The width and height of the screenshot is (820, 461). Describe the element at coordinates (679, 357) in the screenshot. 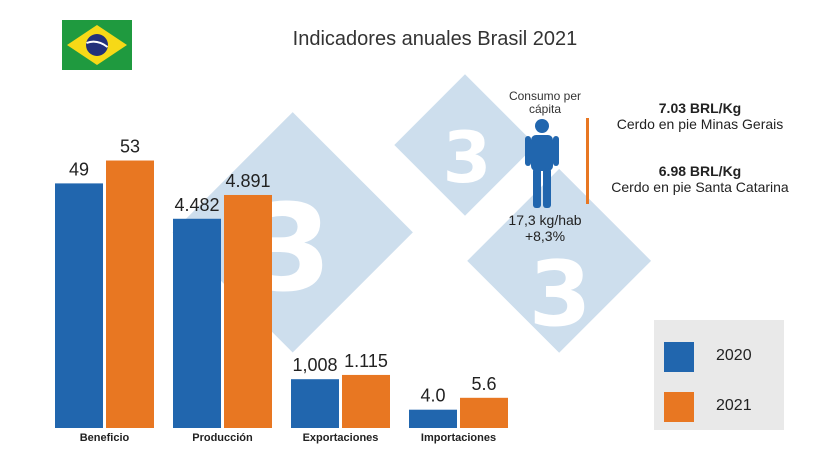

I see `legend-swatch-2020` at that location.